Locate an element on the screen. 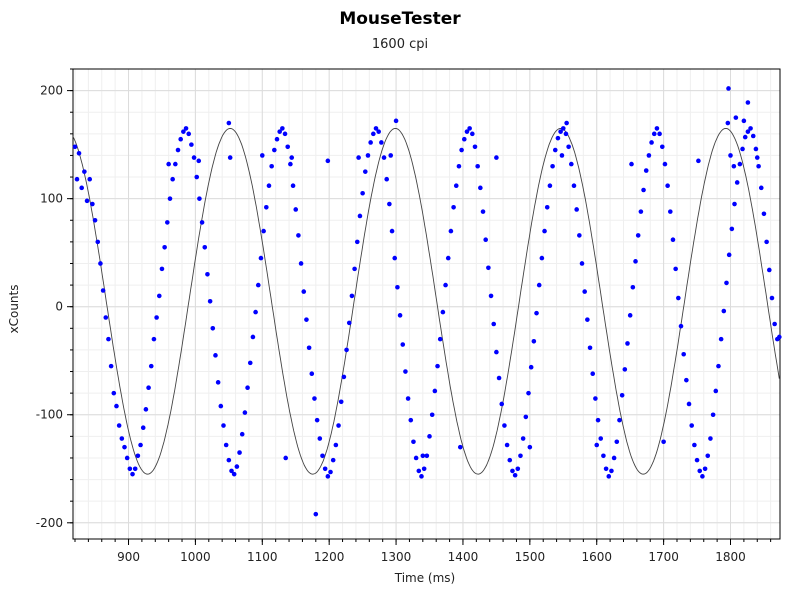  y-tick-label: -100 is located at coordinates (49, 415).